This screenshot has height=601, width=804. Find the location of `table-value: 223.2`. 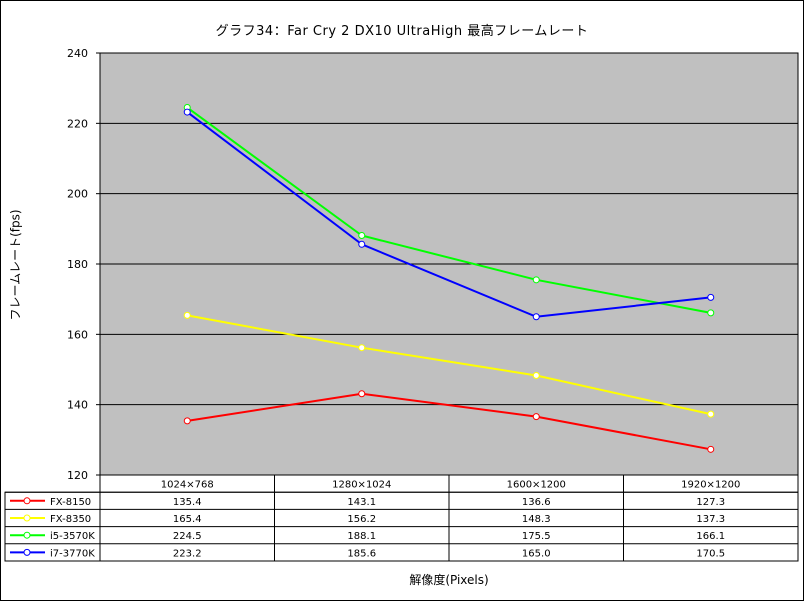

table-value: 223.2 is located at coordinates (187, 553).